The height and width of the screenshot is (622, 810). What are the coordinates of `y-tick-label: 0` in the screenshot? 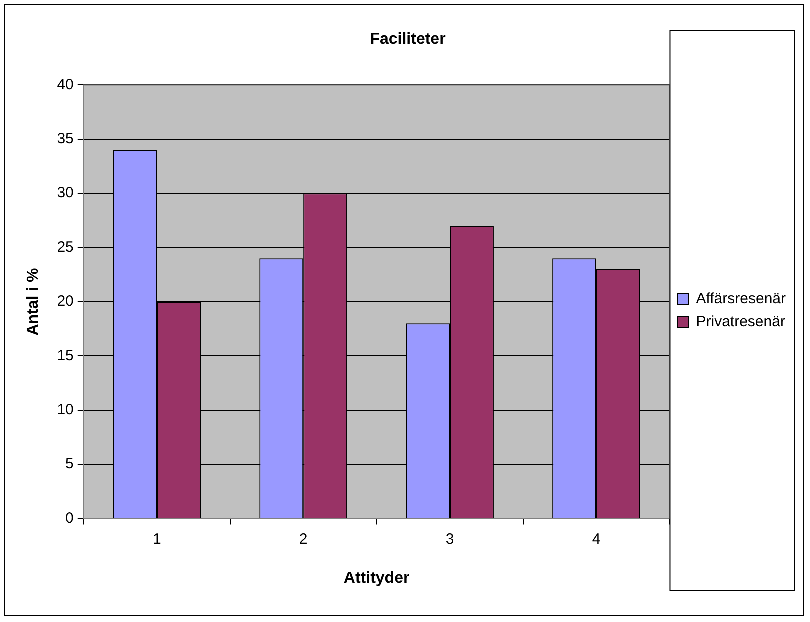 It's located at (70, 518).